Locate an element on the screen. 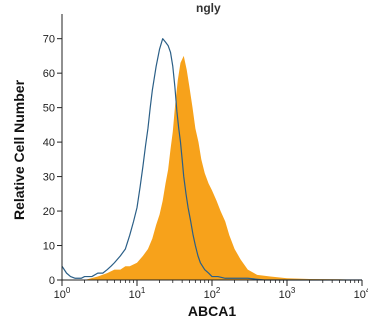  y-tick-label: 20 is located at coordinates (49, 212).